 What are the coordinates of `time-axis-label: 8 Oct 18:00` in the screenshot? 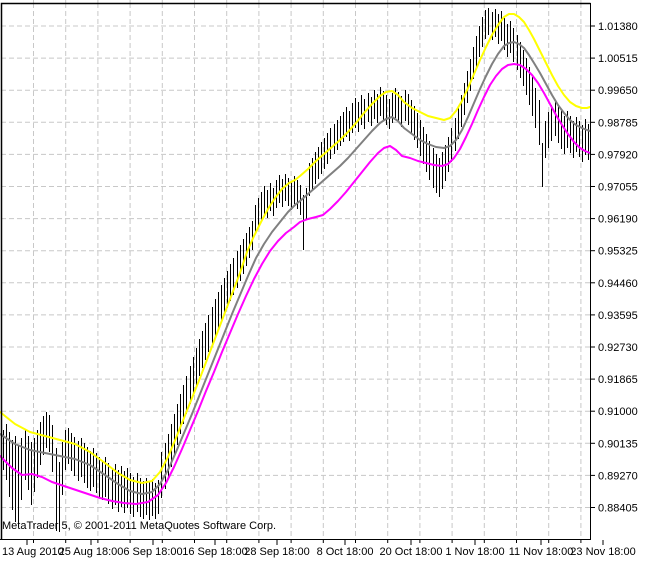 It's located at (345, 552).